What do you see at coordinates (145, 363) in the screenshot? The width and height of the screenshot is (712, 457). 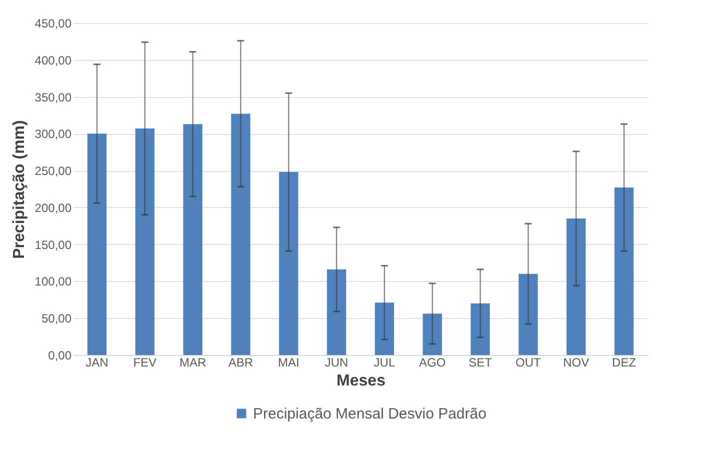 I see `x-tick-label: FEV` at bounding box center [145, 363].